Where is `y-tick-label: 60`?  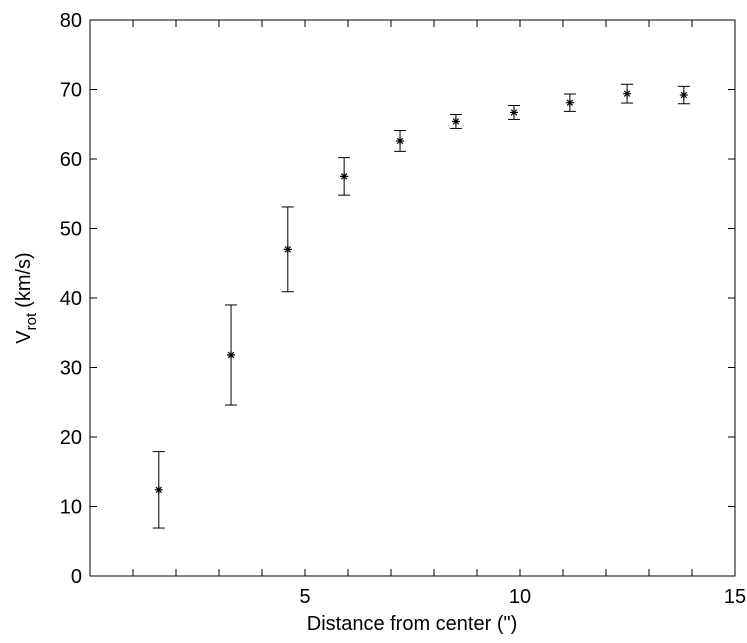 y-tick-label: 60 is located at coordinates (71, 160).